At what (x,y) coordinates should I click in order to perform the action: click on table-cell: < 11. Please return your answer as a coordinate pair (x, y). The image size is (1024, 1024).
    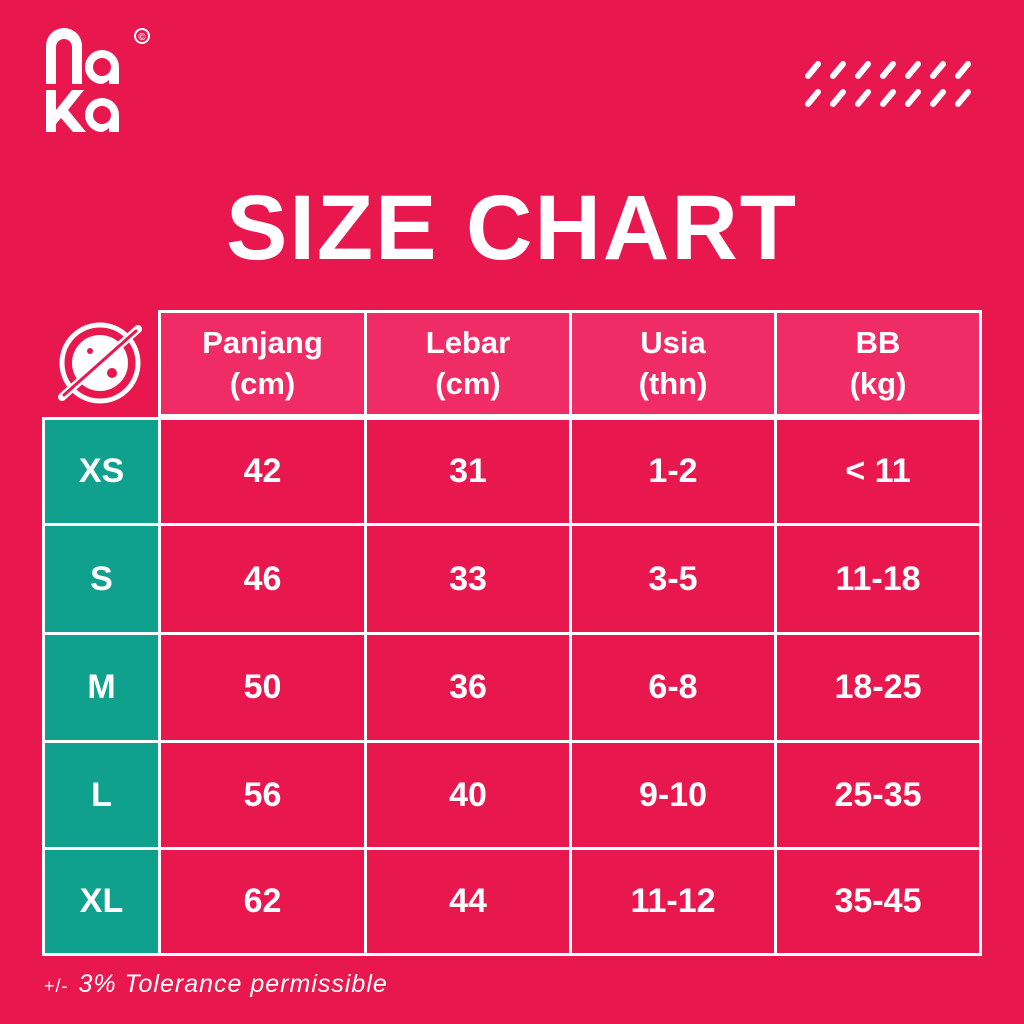
    Looking at the image, I should click on (878, 471).